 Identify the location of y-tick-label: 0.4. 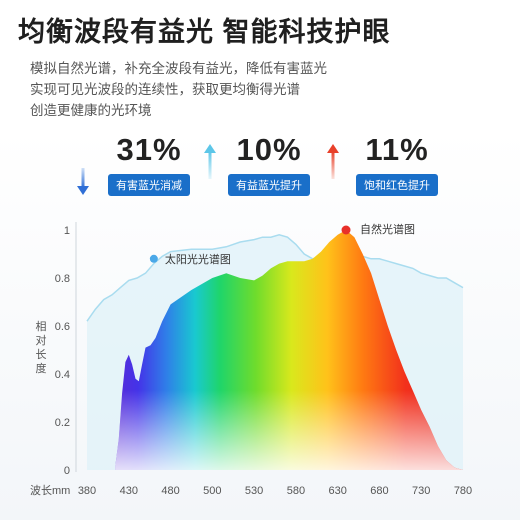
(62, 375).